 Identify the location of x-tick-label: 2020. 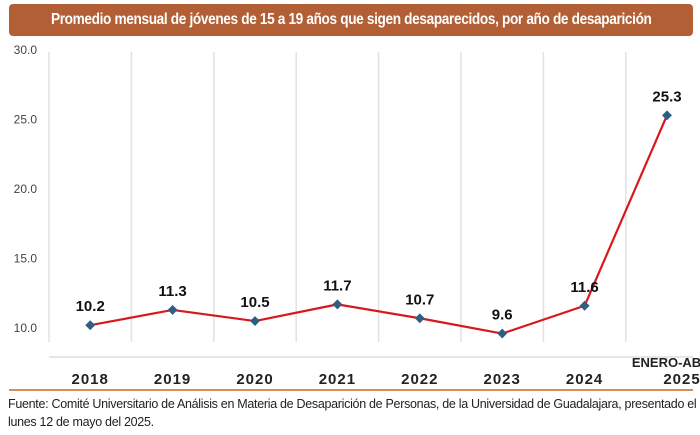
(254, 379).